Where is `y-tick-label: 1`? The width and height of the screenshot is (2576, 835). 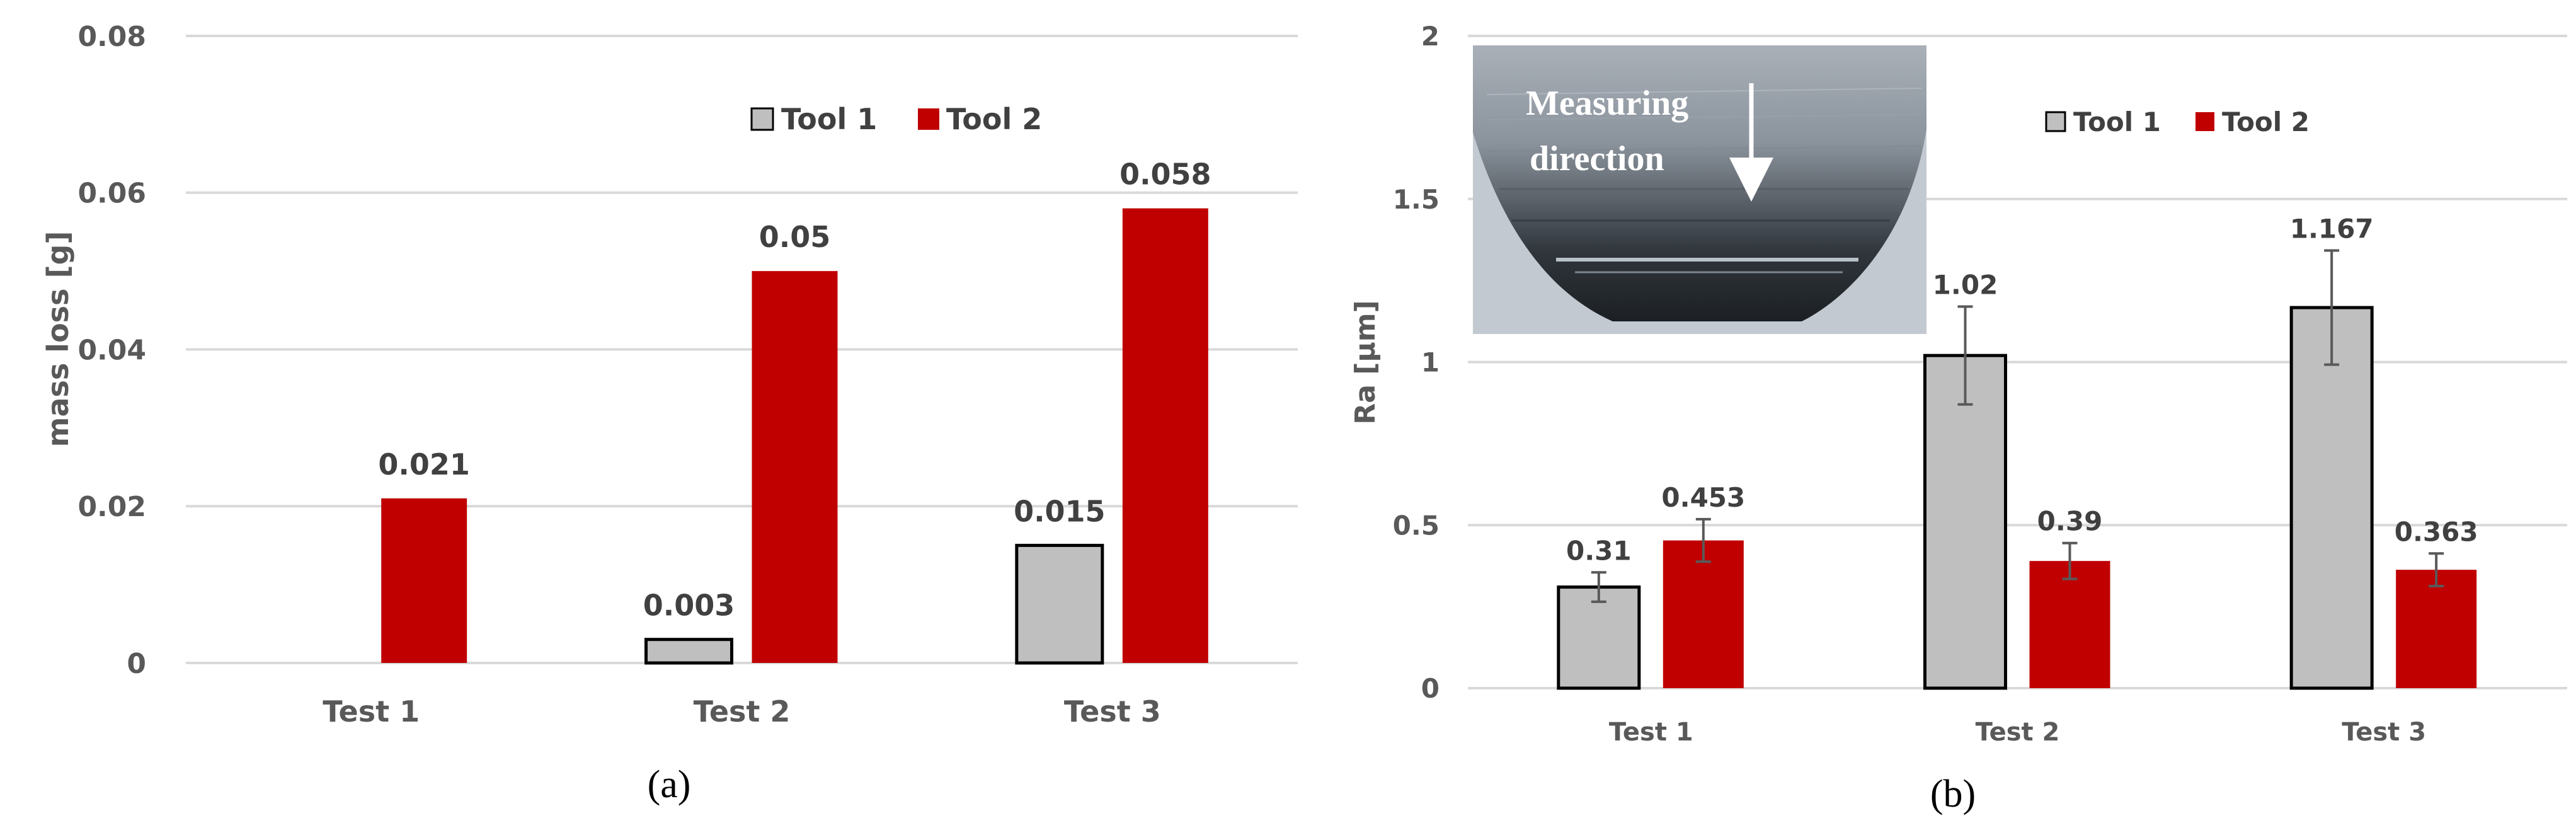 y-tick-label: 1 is located at coordinates (1430, 362).